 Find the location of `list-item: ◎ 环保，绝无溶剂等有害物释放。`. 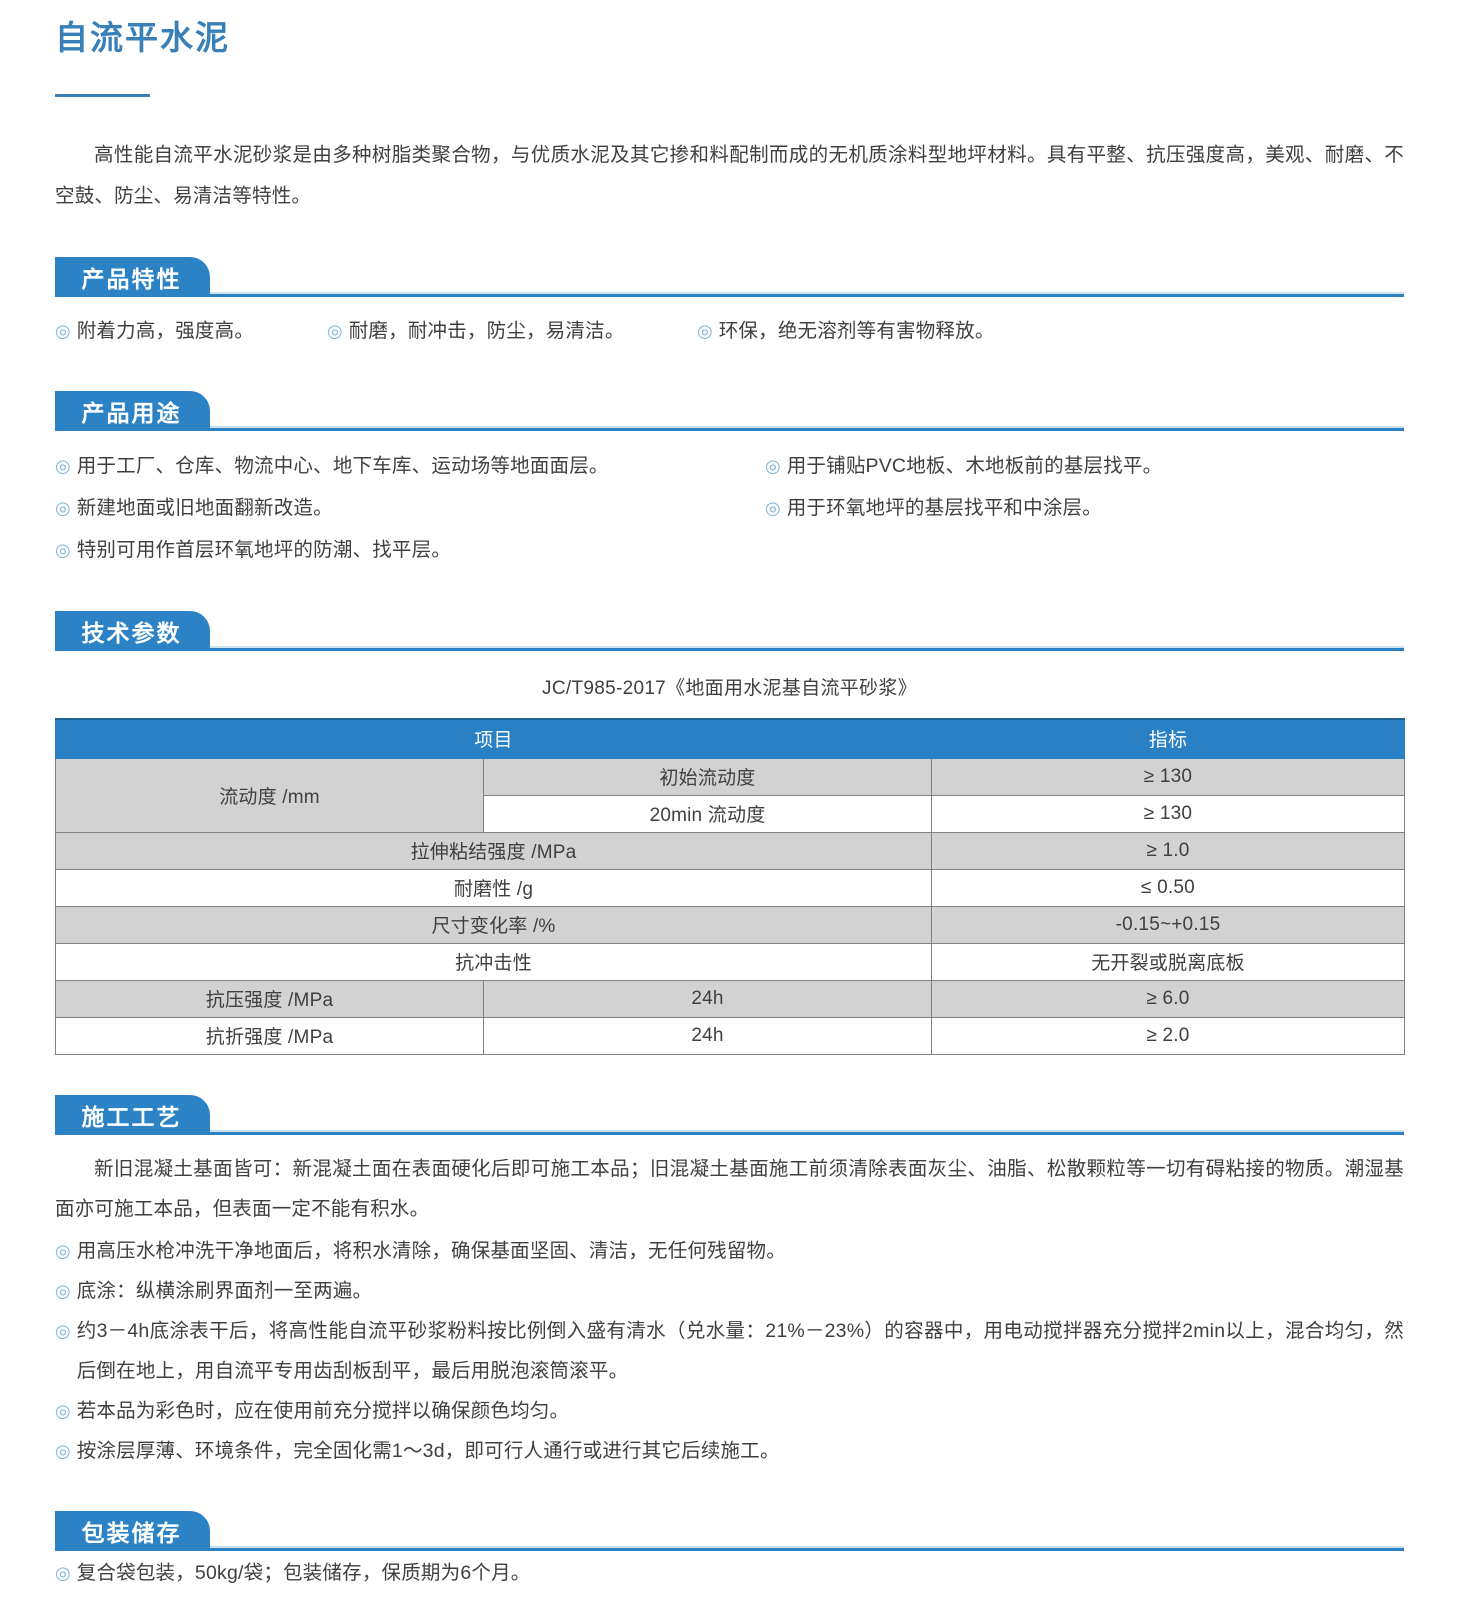

list-item: ◎ 环保，绝无溶剂等有害物释放。 is located at coordinates (846, 331).